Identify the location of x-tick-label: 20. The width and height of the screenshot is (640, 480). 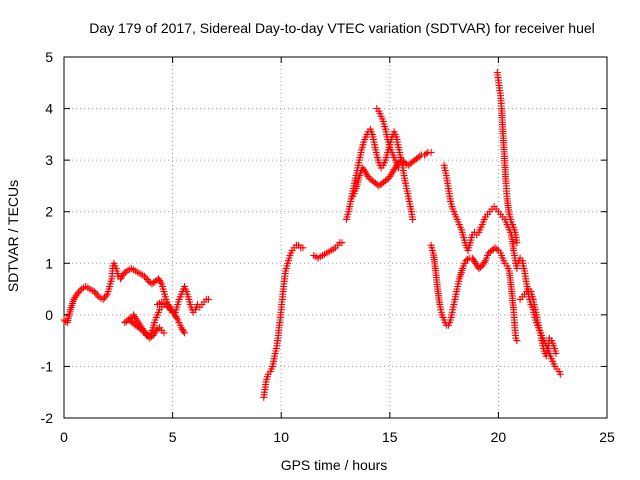
(499, 437).